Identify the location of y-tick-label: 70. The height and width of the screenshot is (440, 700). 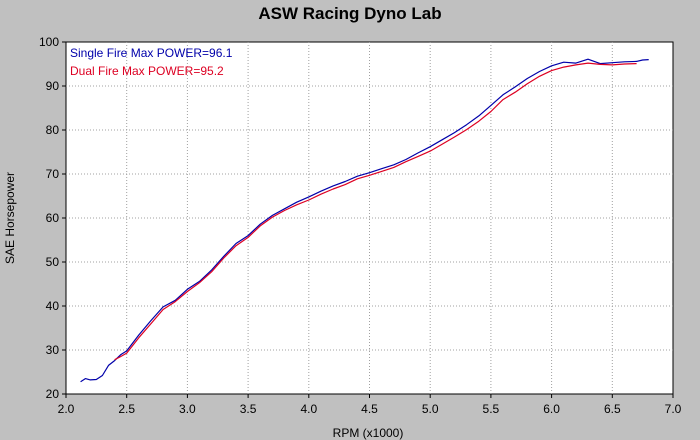
(53, 174).